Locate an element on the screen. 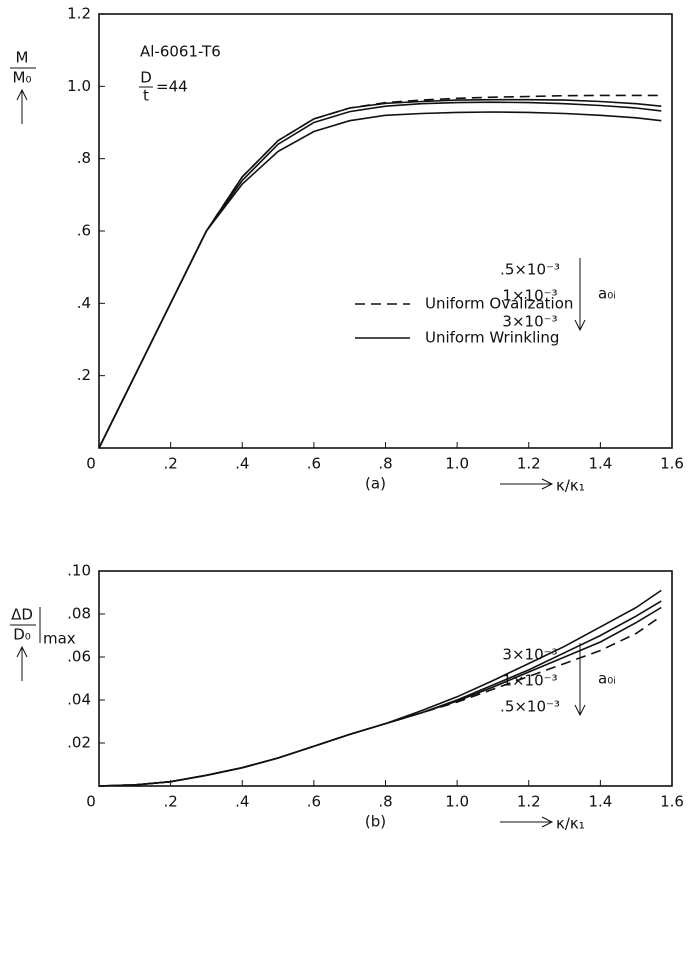 The width and height of the screenshot is (691, 969). ratio-denominator: t is located at coordinates (146, 96).